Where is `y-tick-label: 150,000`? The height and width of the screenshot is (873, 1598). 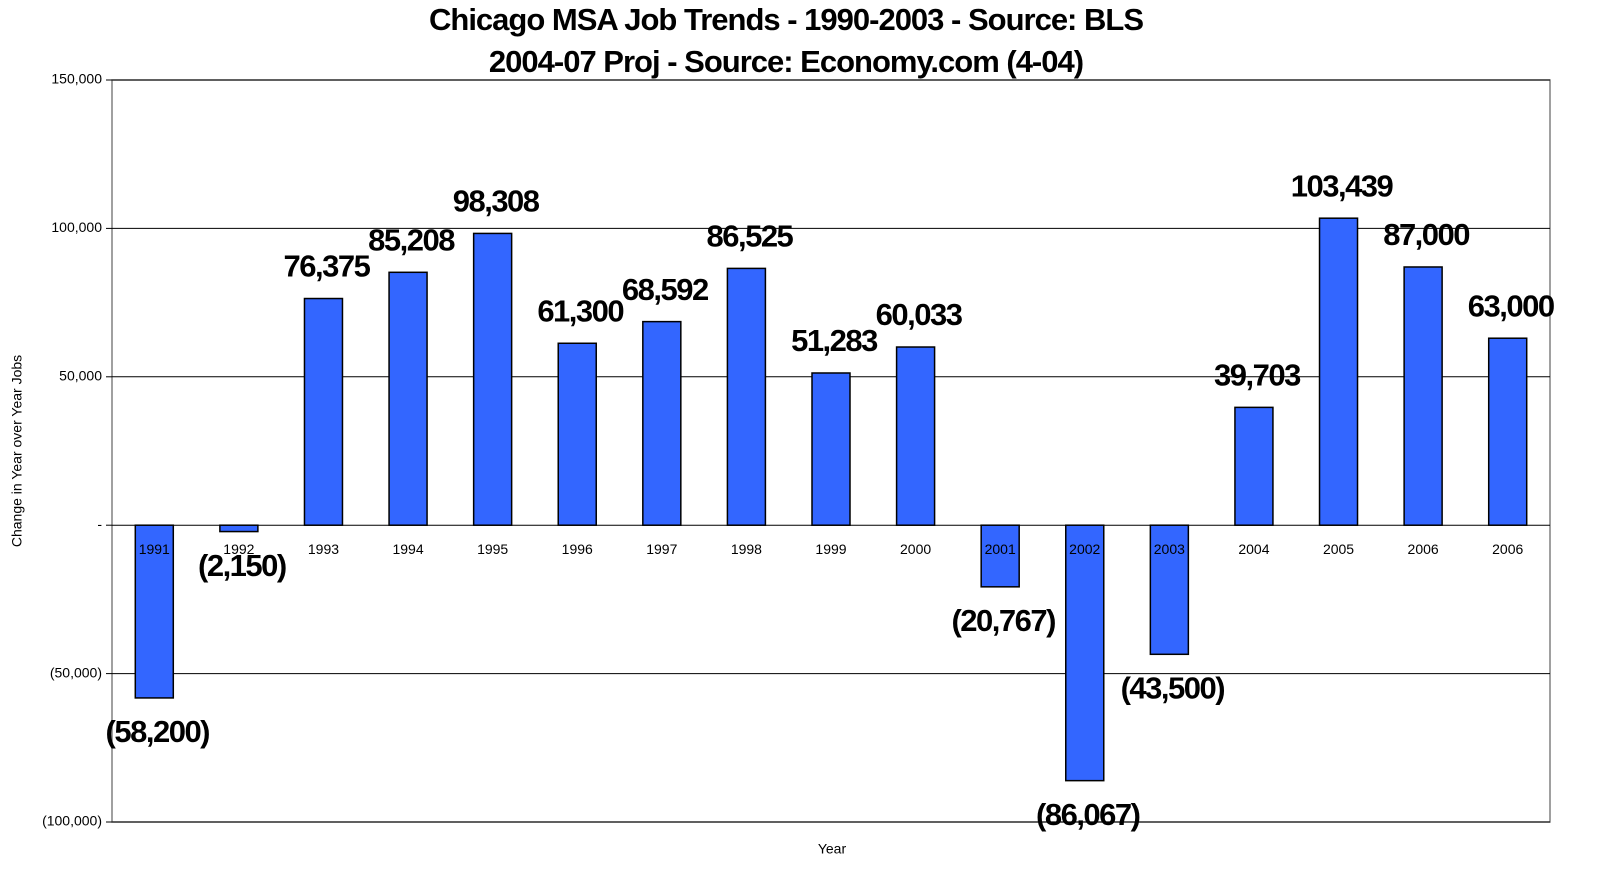 y-tick-label: 150,000 is located at coordinates (76, 79).